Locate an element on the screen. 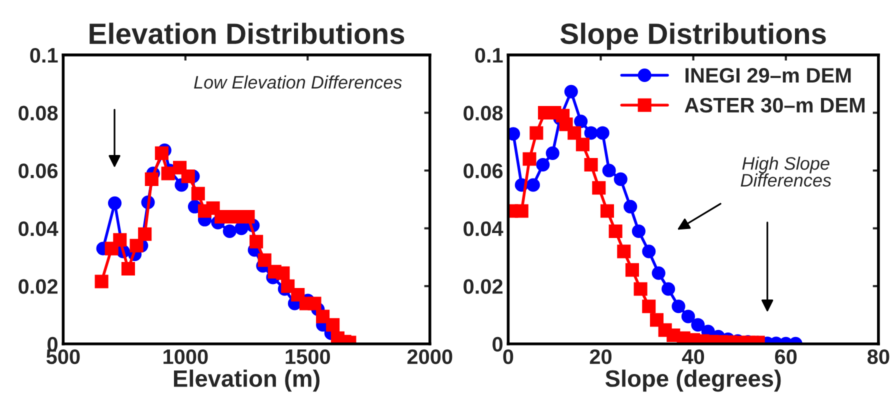 The height and width of the screenshot is (407, 890). x-tick-label: 80 is located at coordinates (879, 356).